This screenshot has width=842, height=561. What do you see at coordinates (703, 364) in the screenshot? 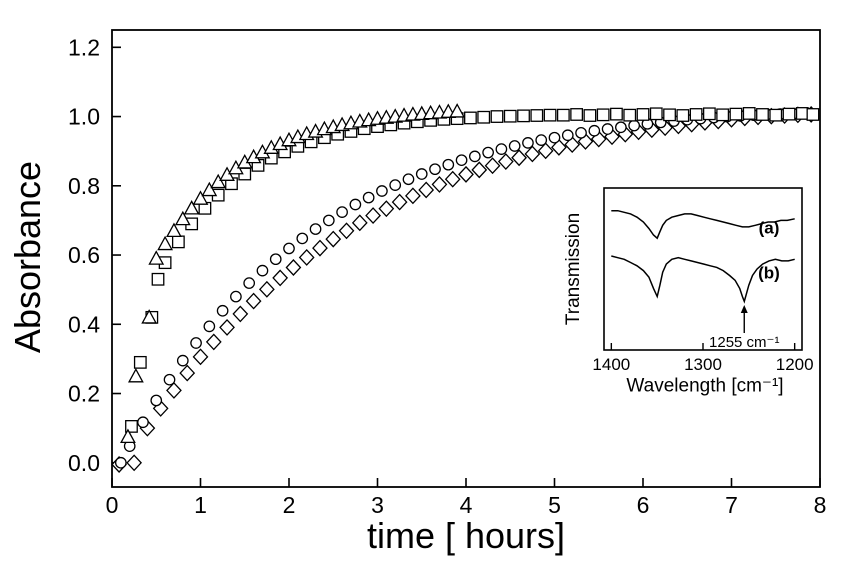
I see `inset-x-tick-label: 1300` at bounding box center [703, 364].